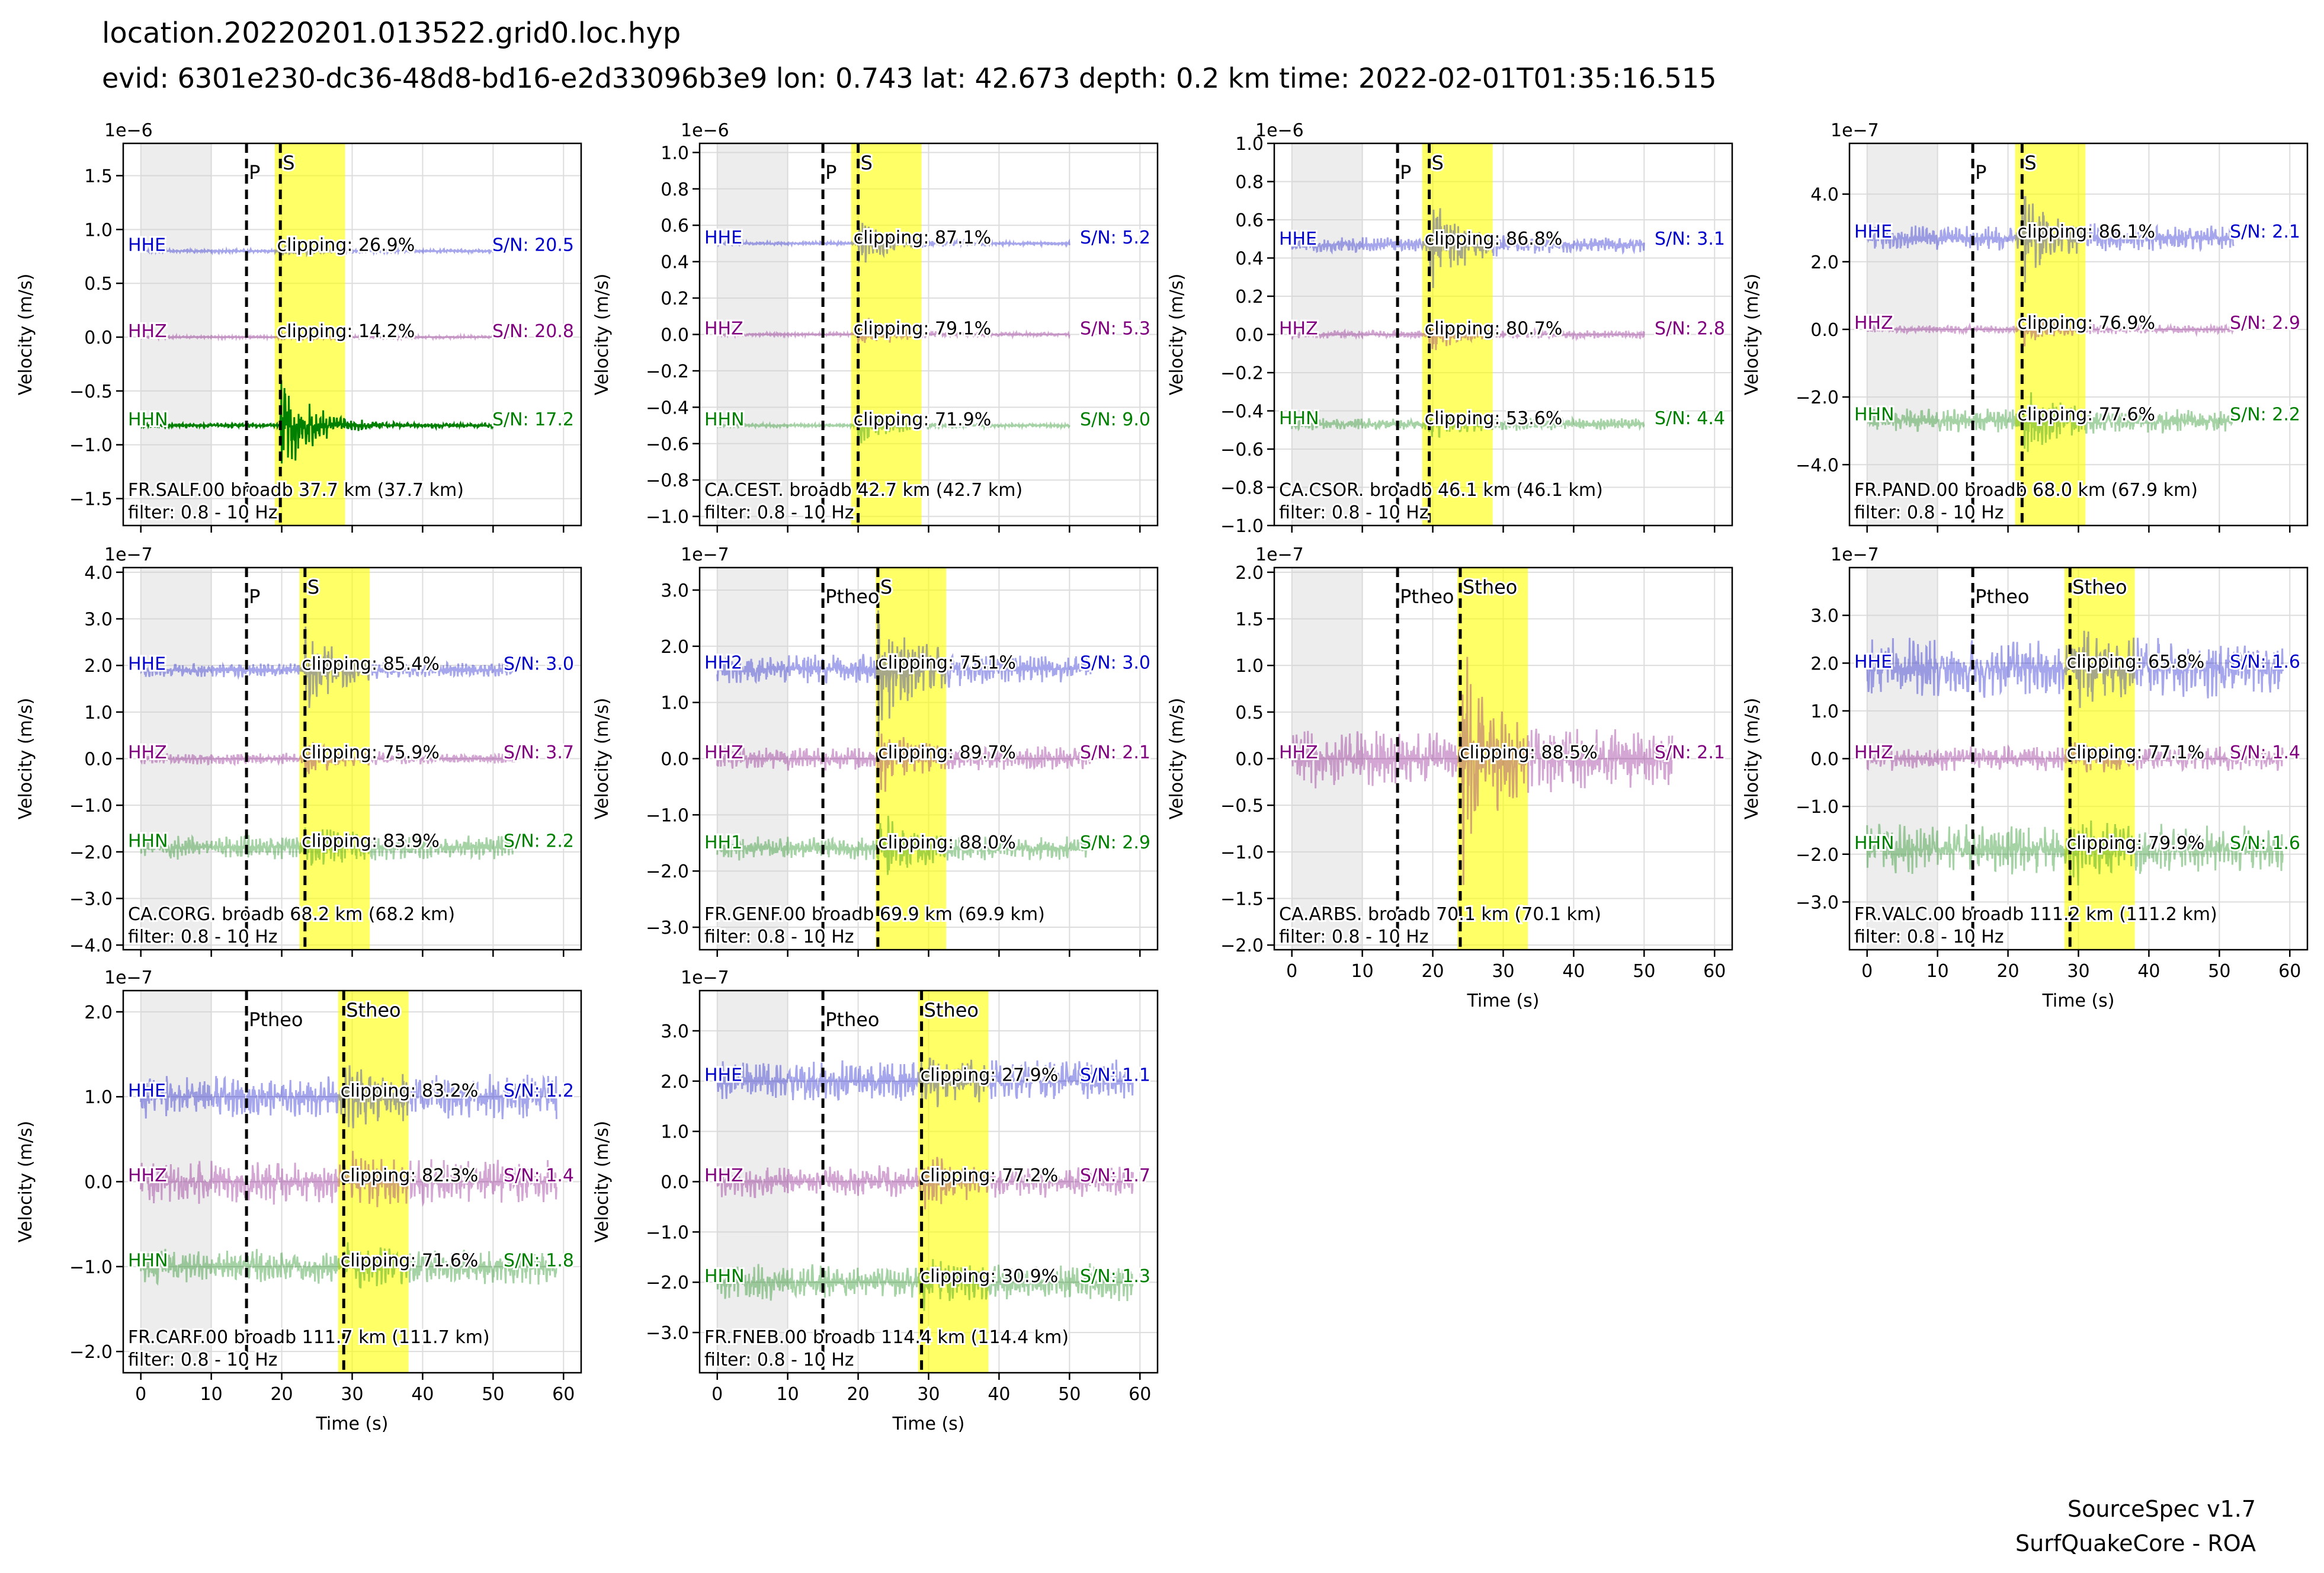 This screenshot has width=2324, height=1573. Describe the element at coordinates (1115, 1075) in the screenshot. I see `sn-label: S/N: 1.1` at that location.